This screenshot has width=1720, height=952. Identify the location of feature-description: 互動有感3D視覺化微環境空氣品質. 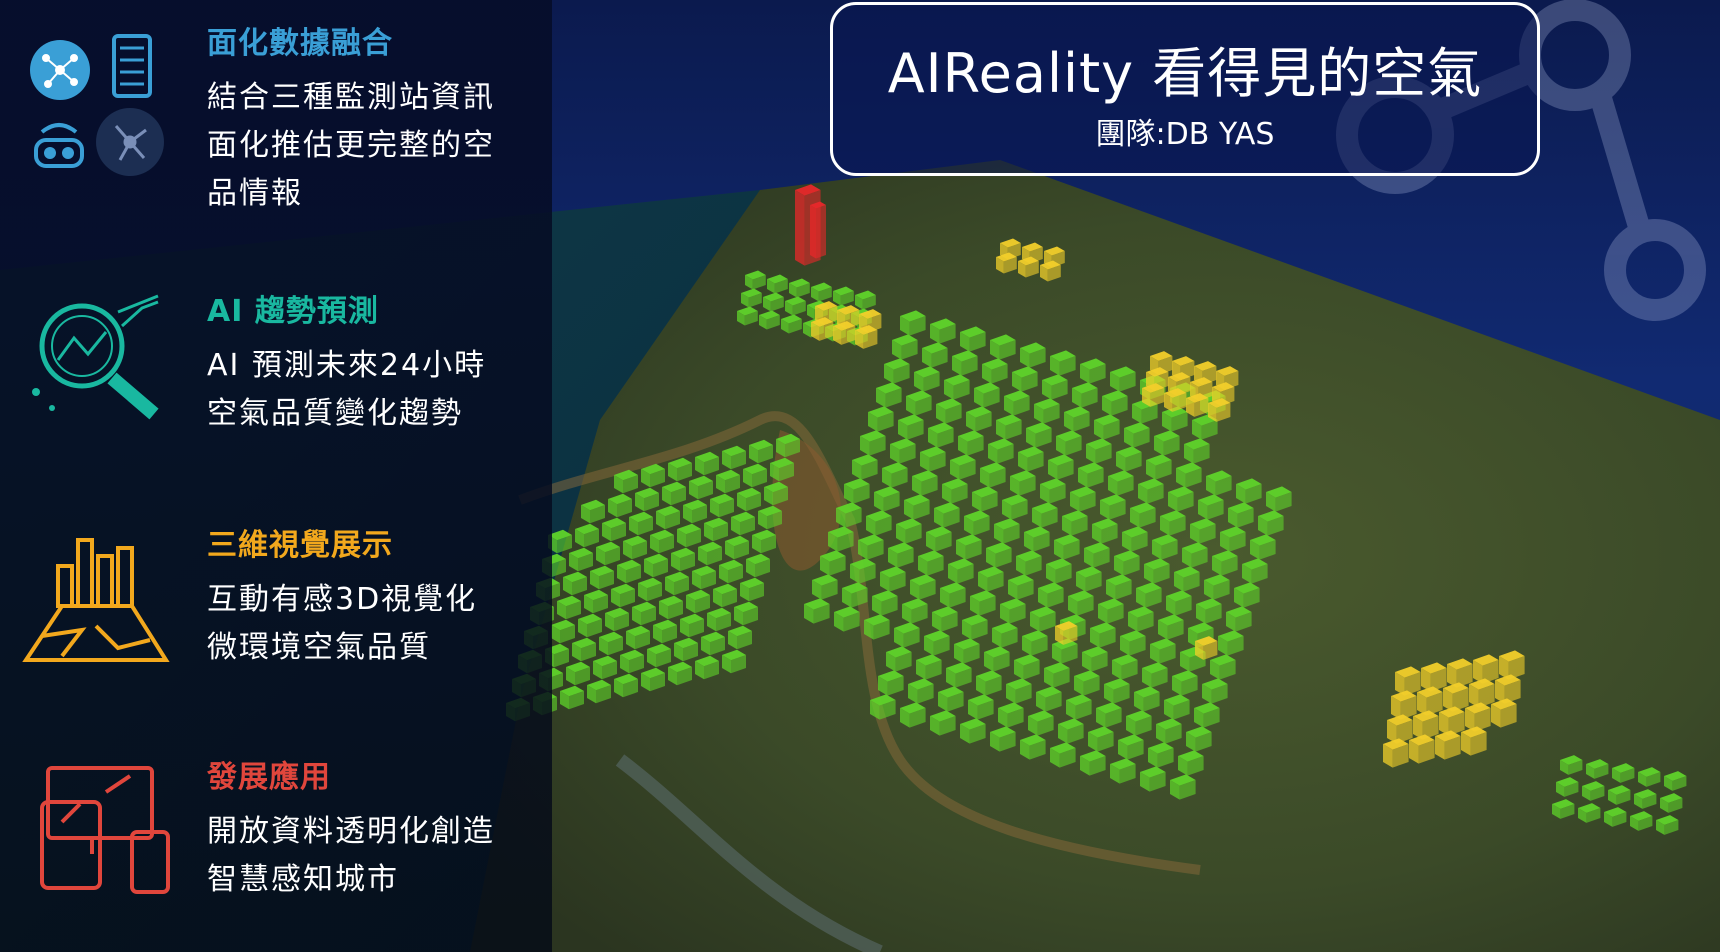
(342, 623).